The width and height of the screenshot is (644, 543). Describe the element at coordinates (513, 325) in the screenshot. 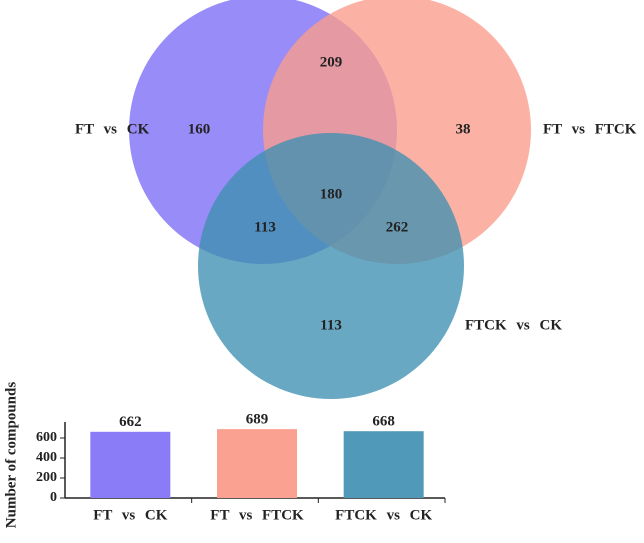

I see `set-label: FTCK vs CK` at that location.